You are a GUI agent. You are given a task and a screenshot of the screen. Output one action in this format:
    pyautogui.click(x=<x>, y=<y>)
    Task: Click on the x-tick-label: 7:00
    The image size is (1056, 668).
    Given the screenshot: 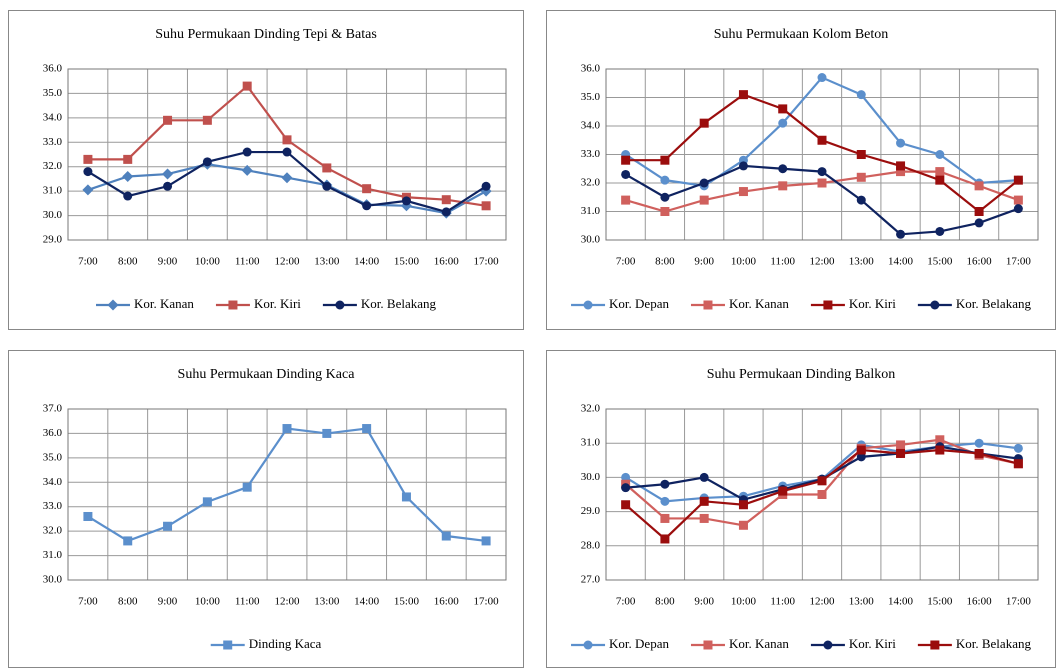 What is the action you would take?
    pyautogui.click(x=626, y=262)
    